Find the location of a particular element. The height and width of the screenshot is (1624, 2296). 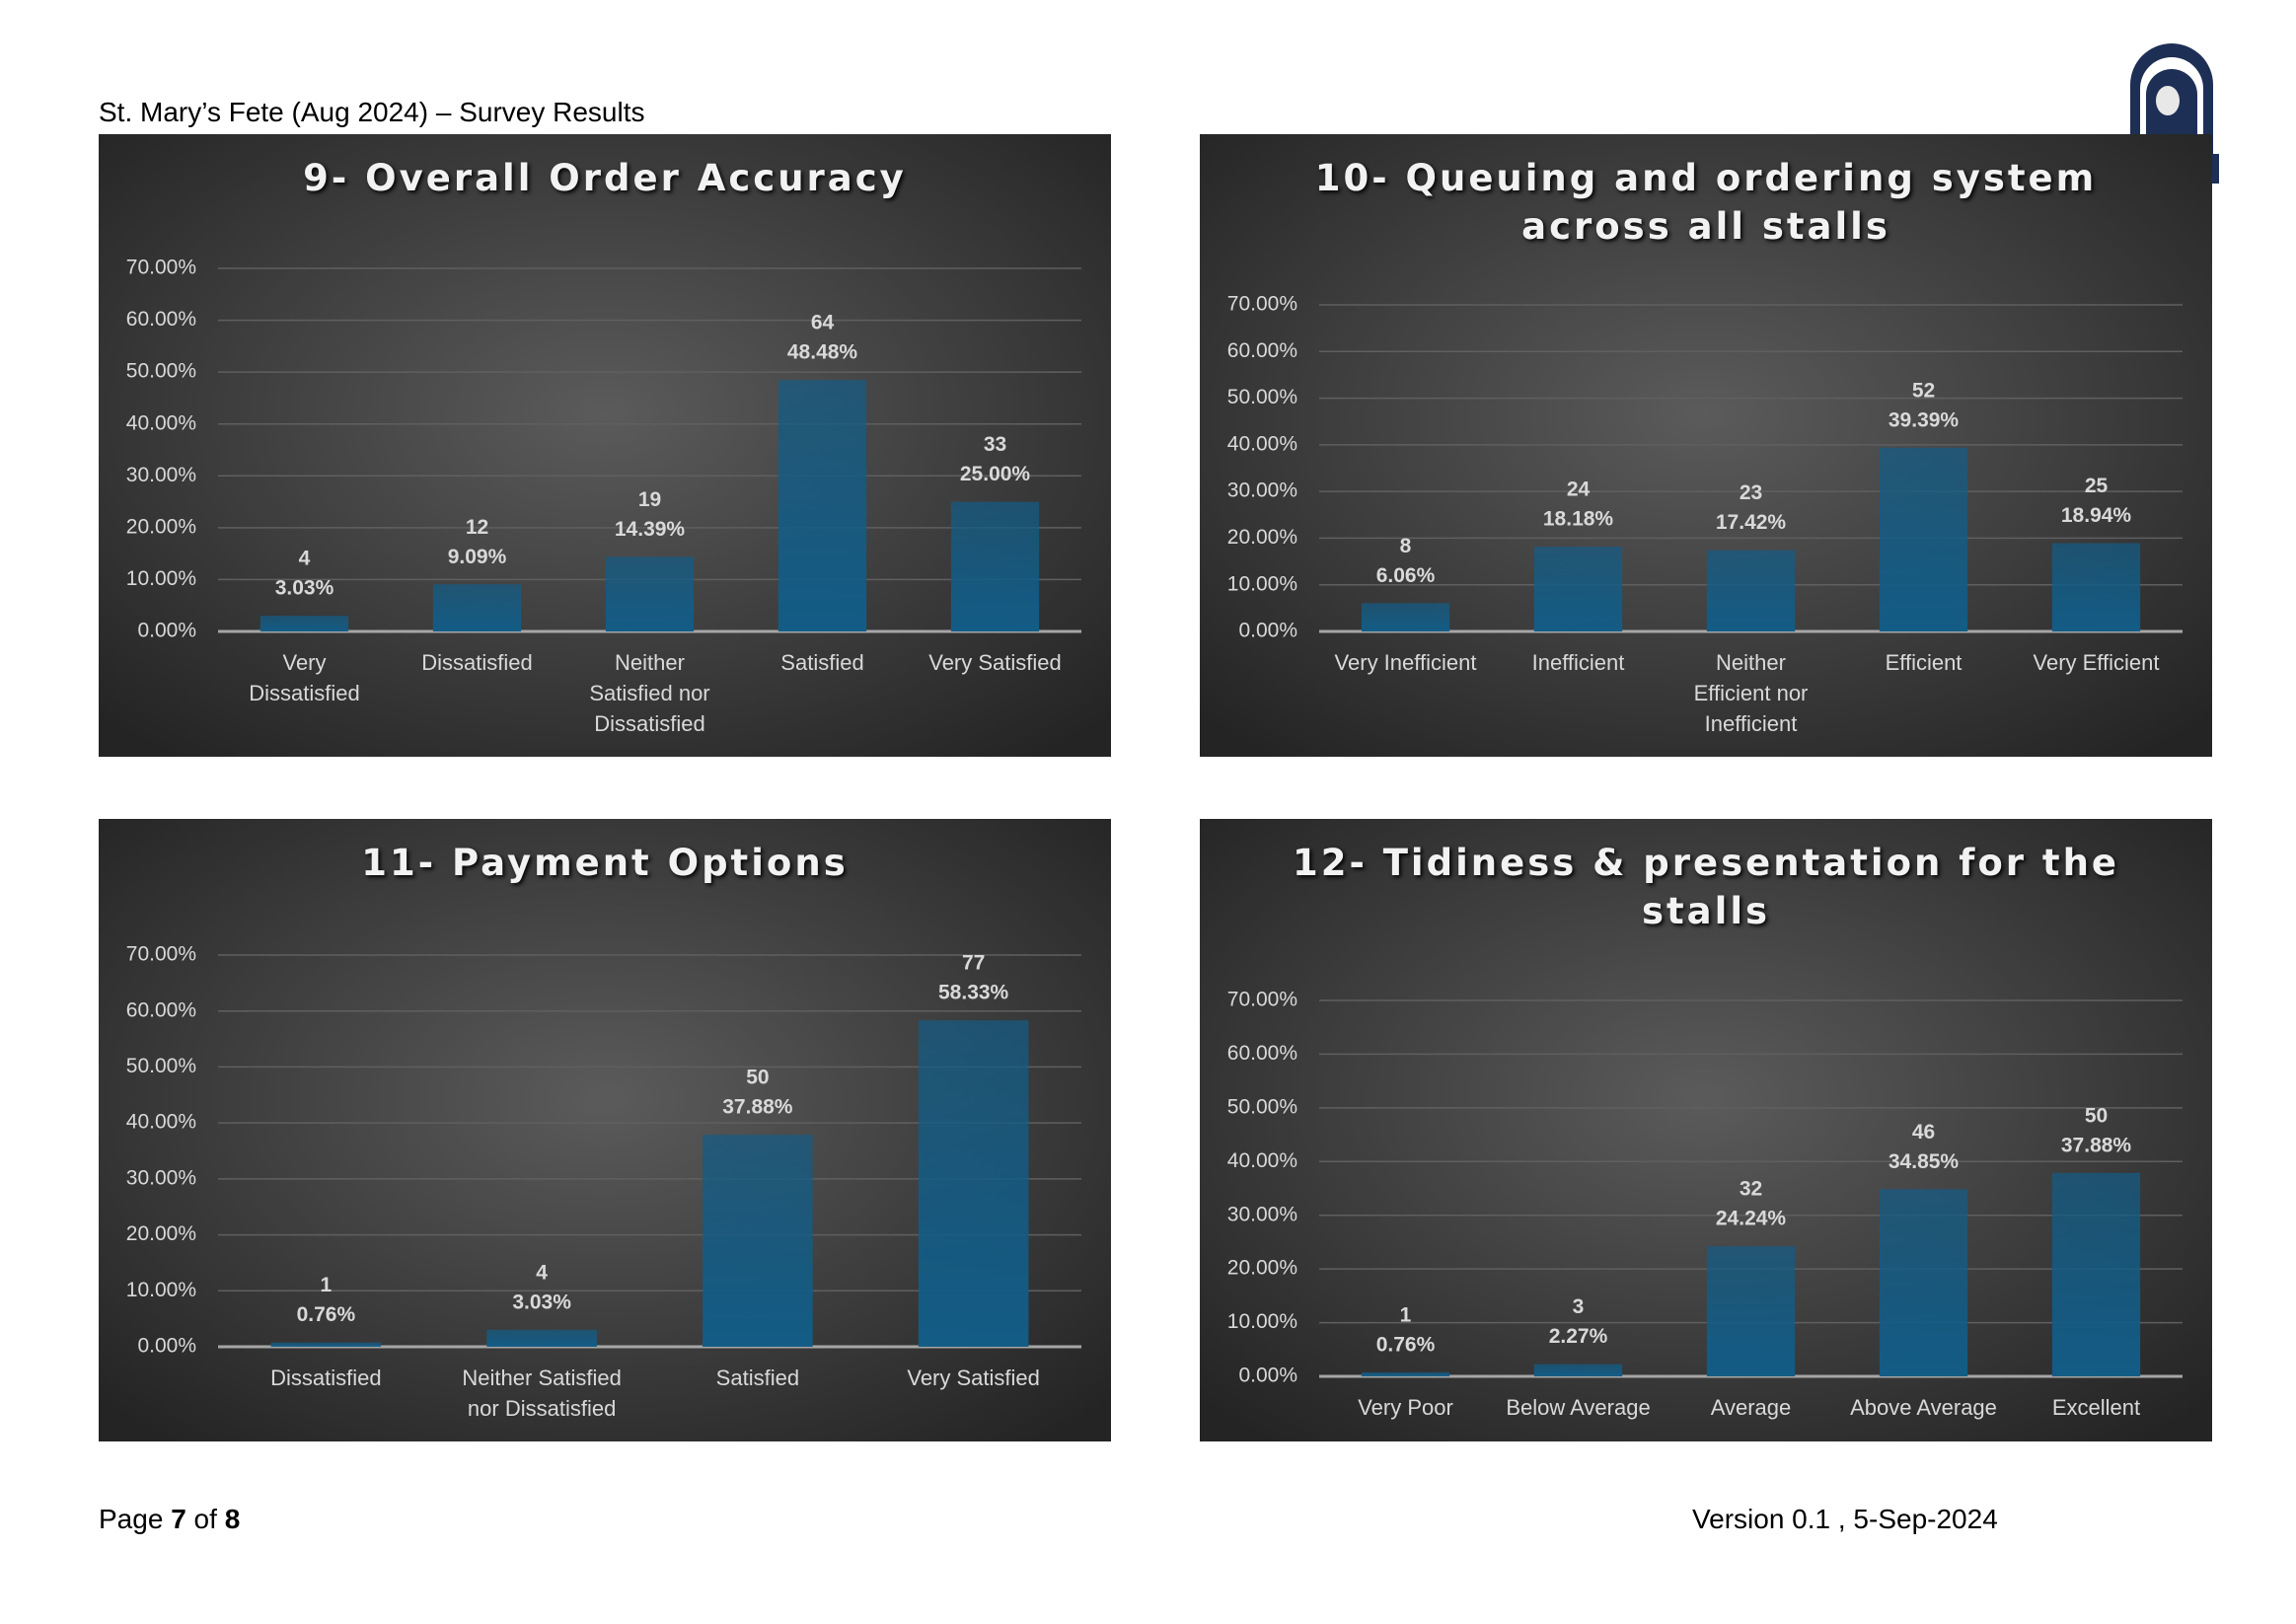

x-tick-label: Average is located at coordinates (1751, 1407).